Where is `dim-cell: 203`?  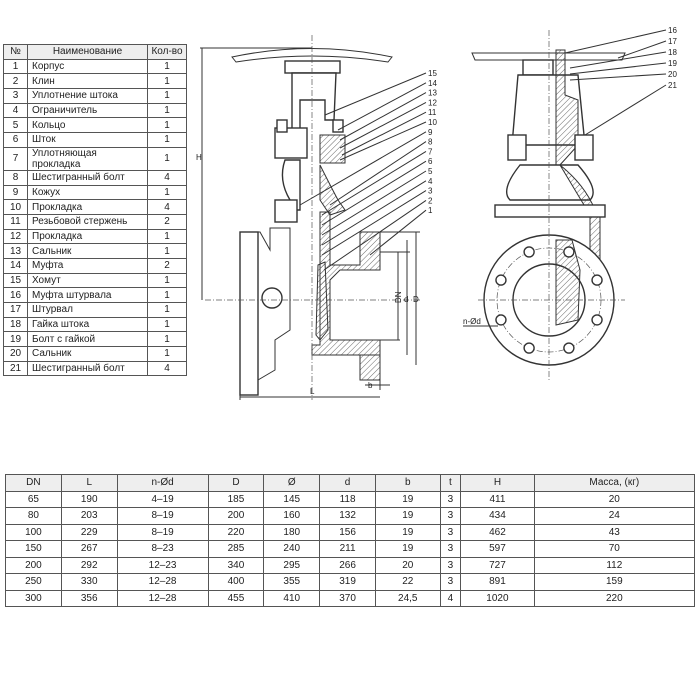
dim-cell: 203 is located at coordinates (89, 516).